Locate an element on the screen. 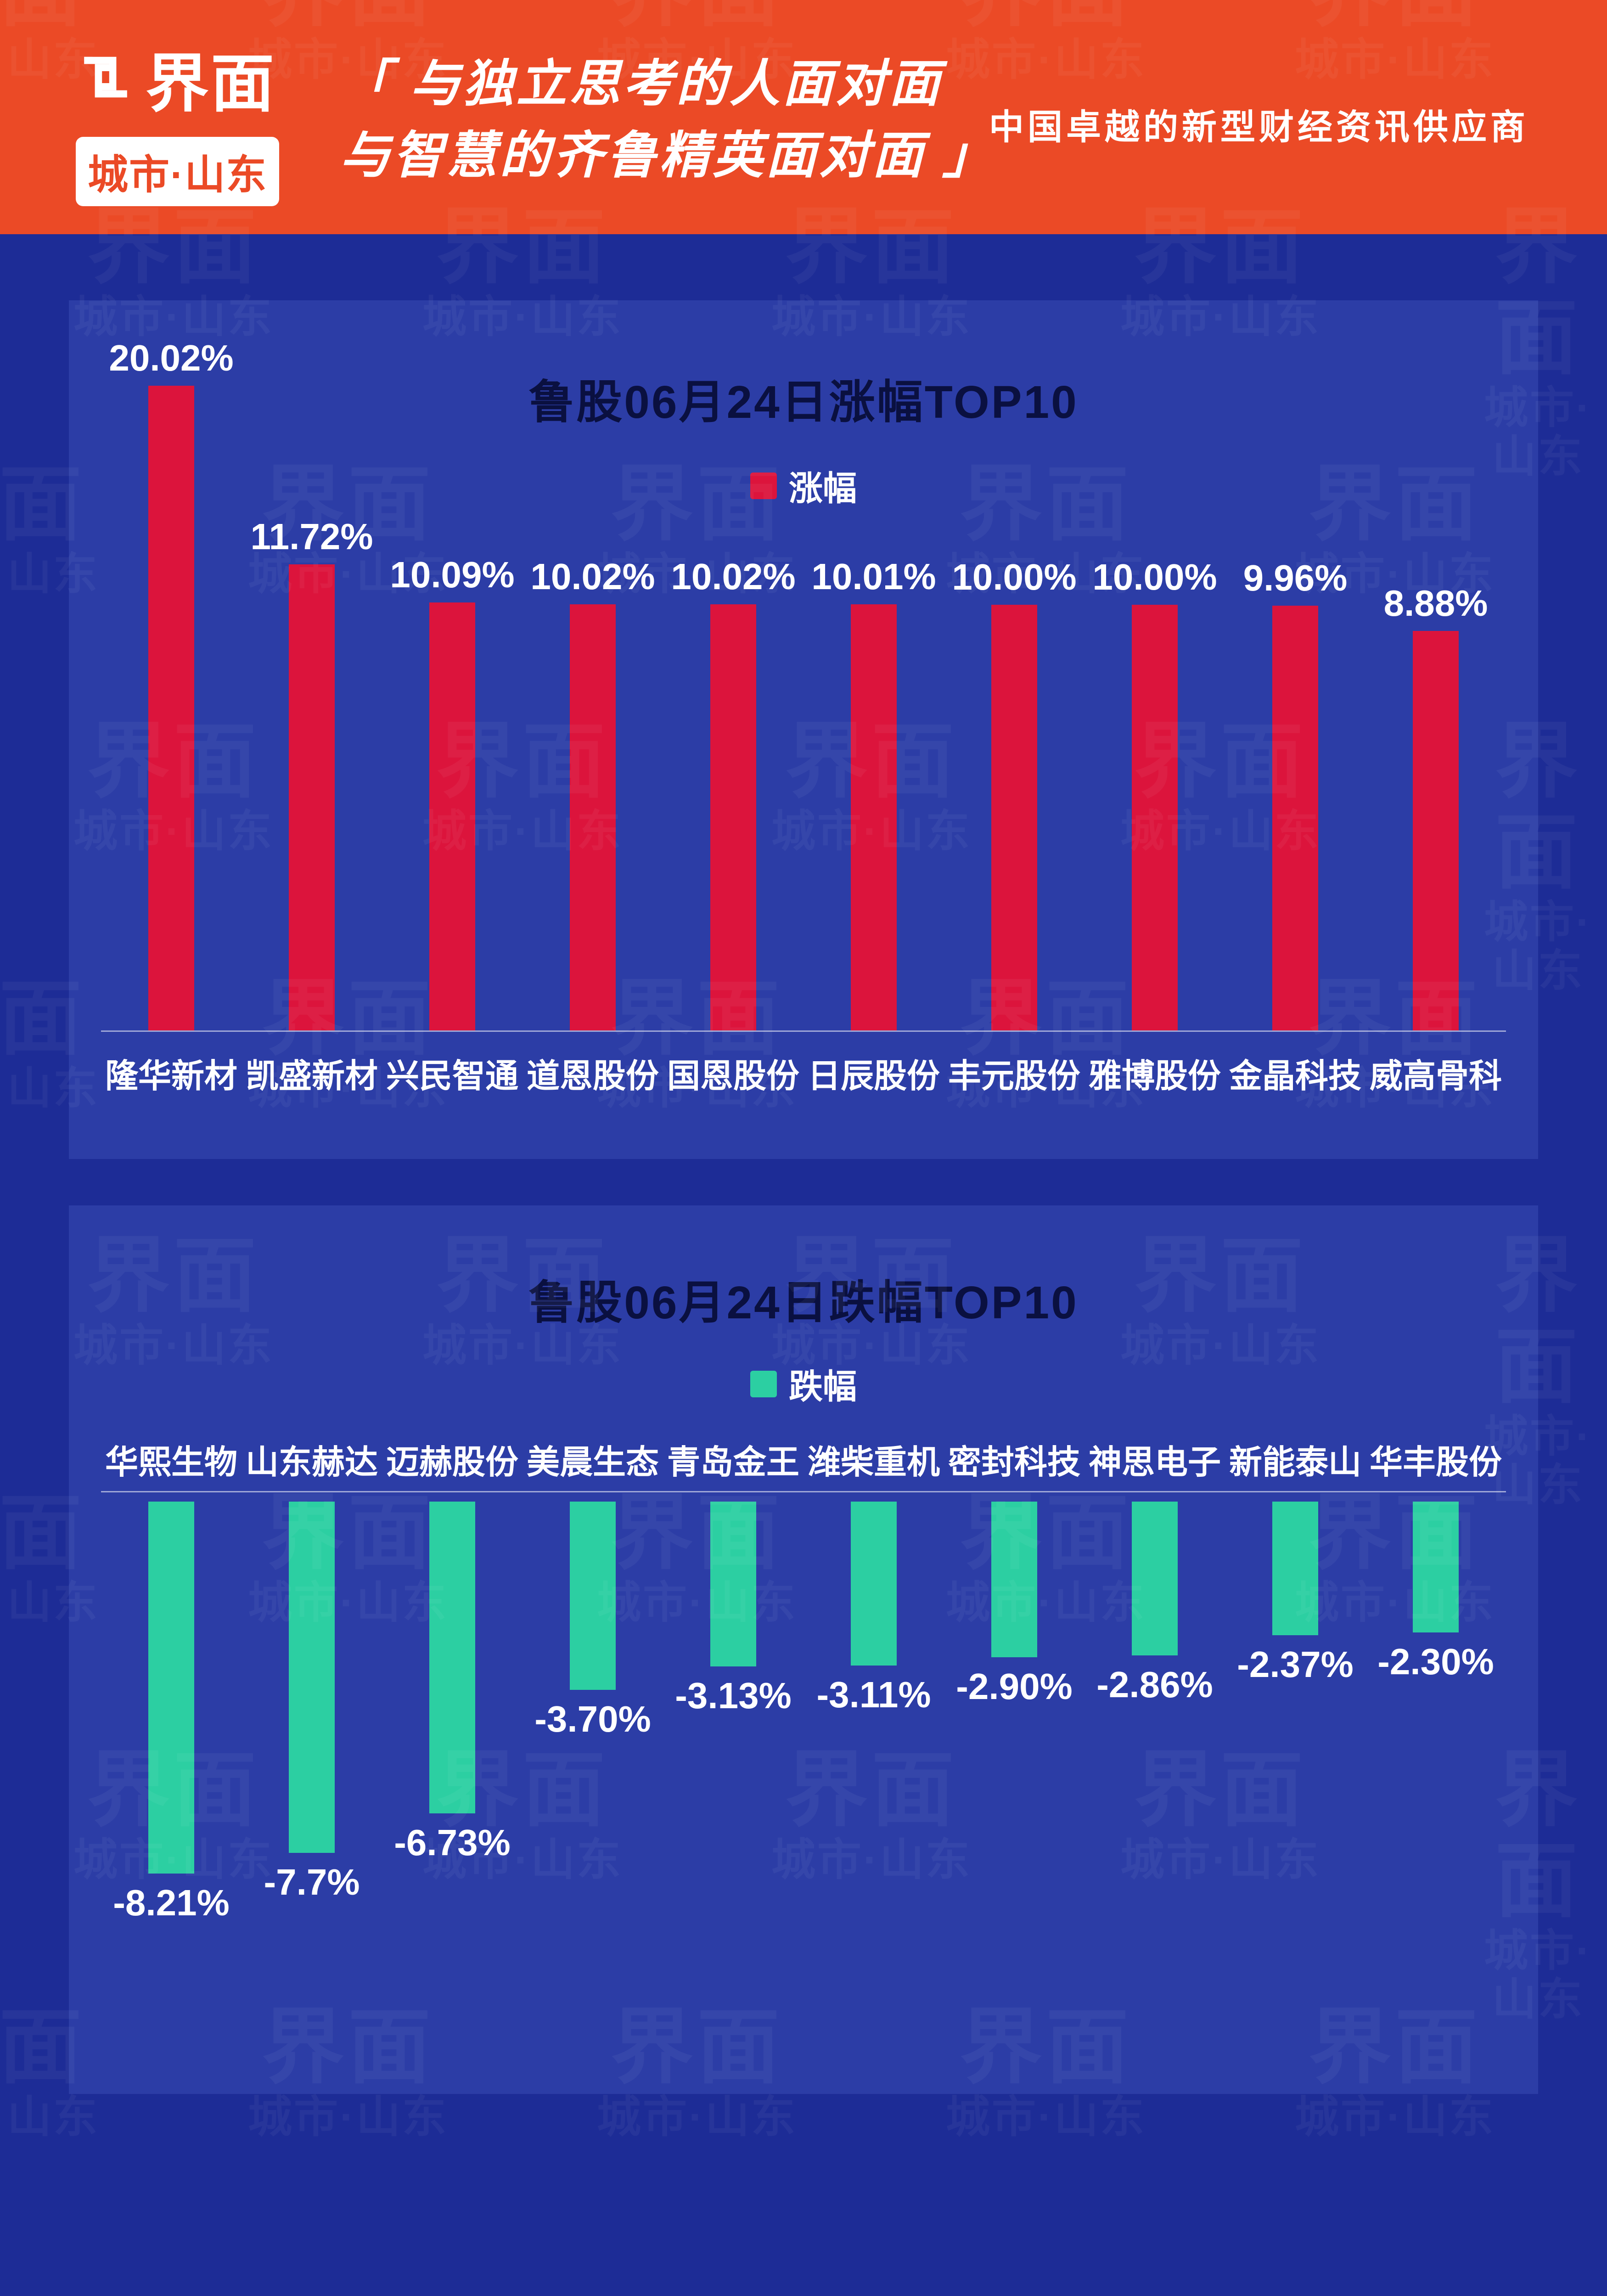 Image resolution: width=1607 pixels, height=2296 pixels. slogan: 「 与独立思考的人面对面 与智慧的齐鲁精英面对面 」 is located at coordinates (668, 120).